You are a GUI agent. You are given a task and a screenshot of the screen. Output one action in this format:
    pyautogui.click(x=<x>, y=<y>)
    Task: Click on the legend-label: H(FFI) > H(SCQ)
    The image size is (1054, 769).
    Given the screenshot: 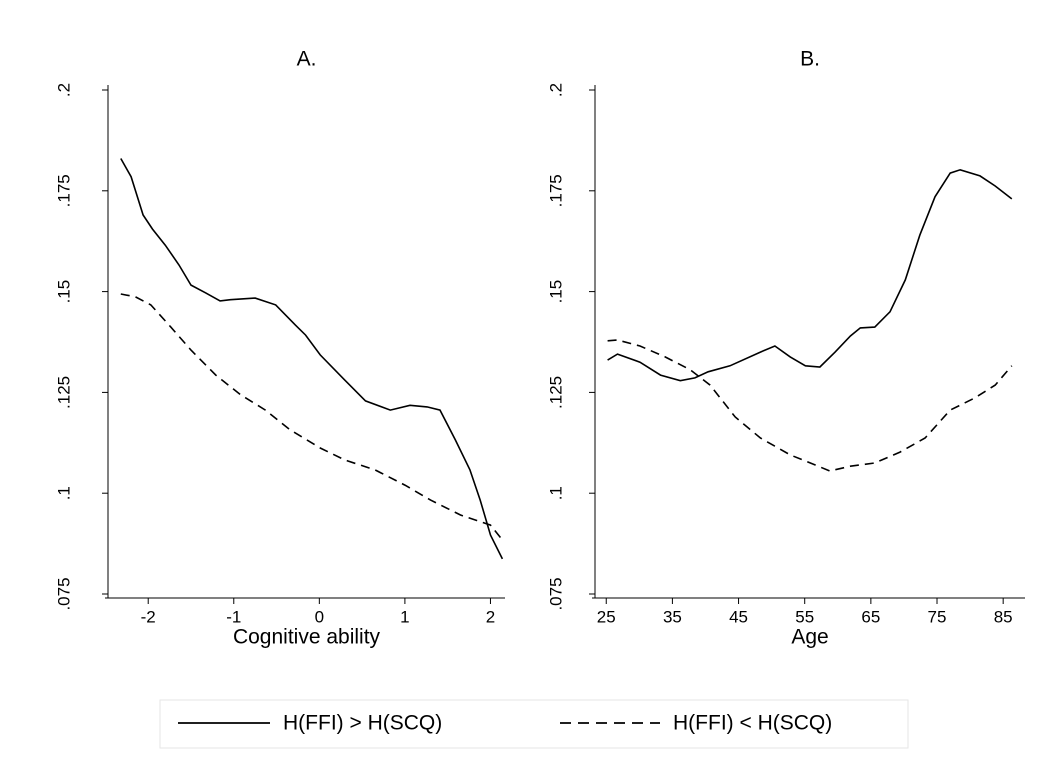 What is the action you would take?
    pyautogui.click(x=362, y=723)
    